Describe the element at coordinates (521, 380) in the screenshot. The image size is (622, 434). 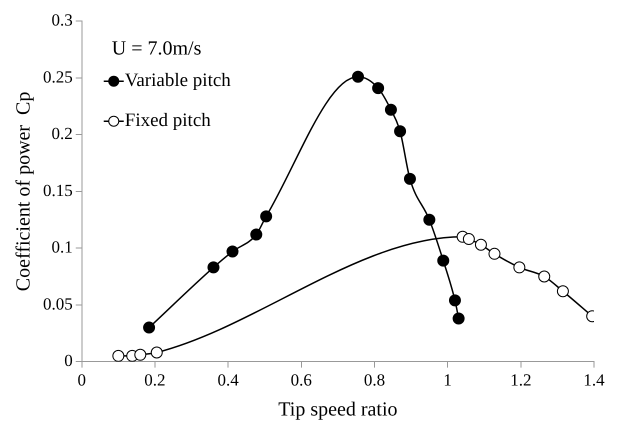
I see `x-tick-label: 1.2` at that location.